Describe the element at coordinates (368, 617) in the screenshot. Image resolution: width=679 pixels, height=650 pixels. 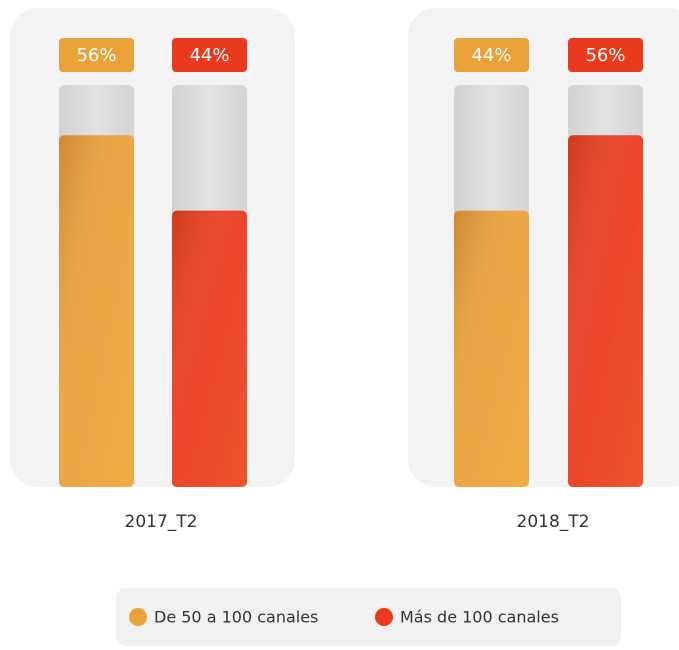
I see `legend-box` at that location.